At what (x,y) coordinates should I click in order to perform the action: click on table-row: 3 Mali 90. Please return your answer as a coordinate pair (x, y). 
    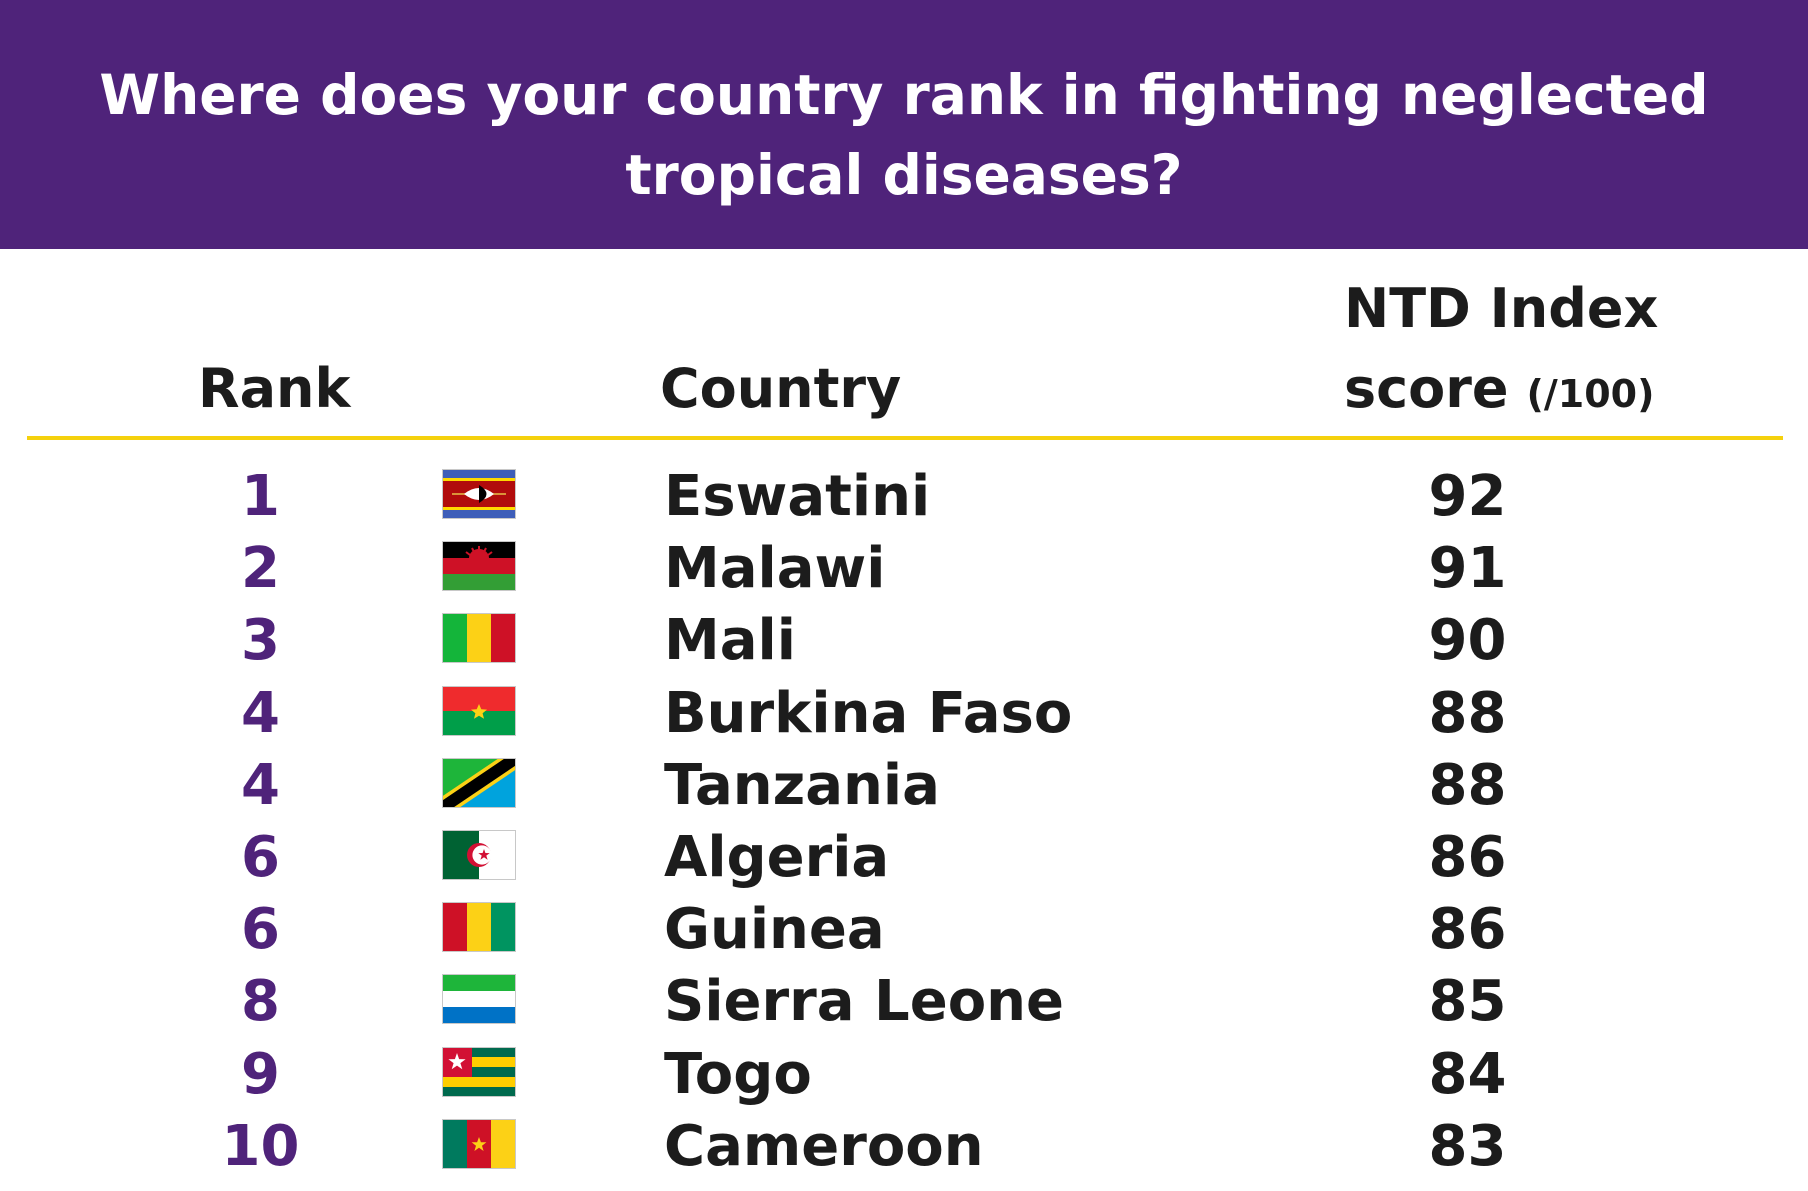
    Looking at the image, I should click on (904, 641).